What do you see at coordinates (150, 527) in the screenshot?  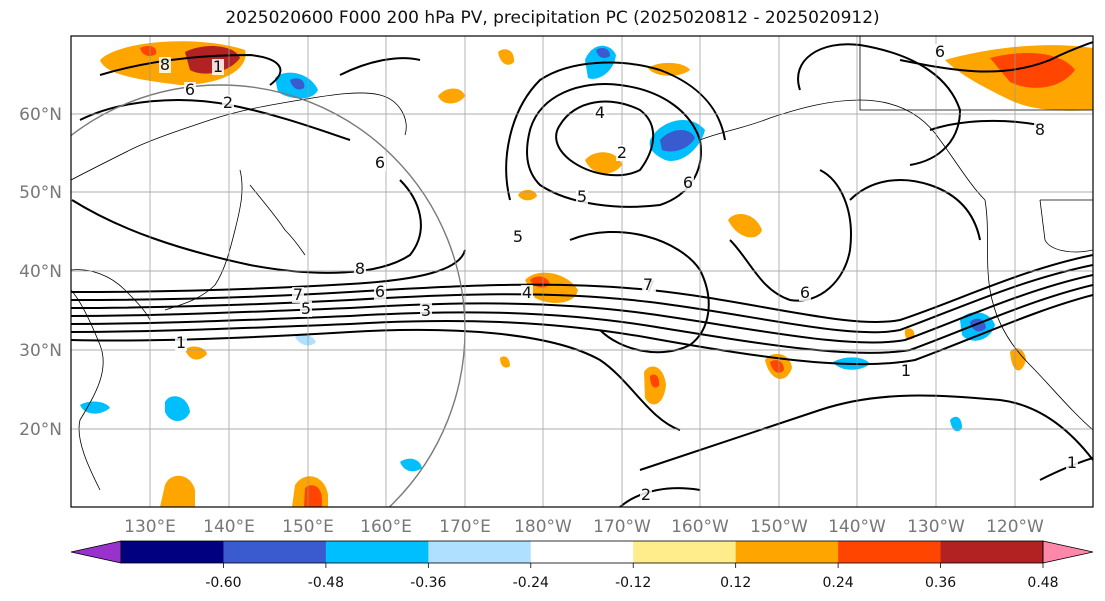 I see `longitude-label: 130°E` at bounding box center [150, 527].